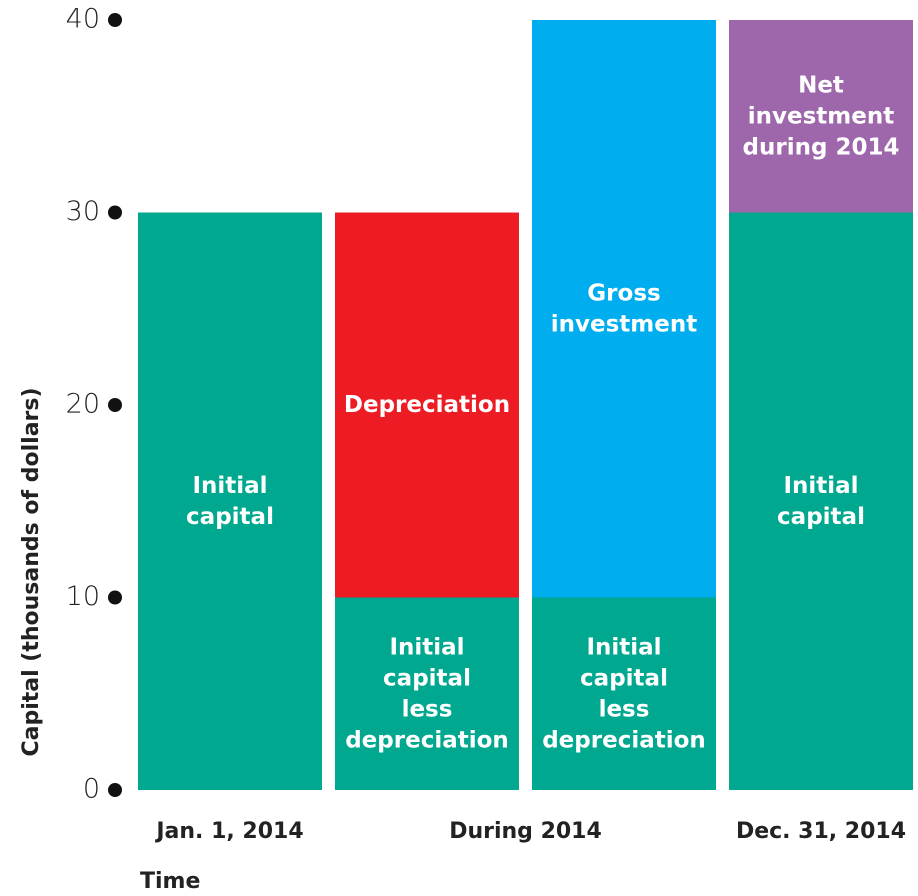 The image size is (918, 896). I want to click on y-tick-label: 20, so click(83, 404).